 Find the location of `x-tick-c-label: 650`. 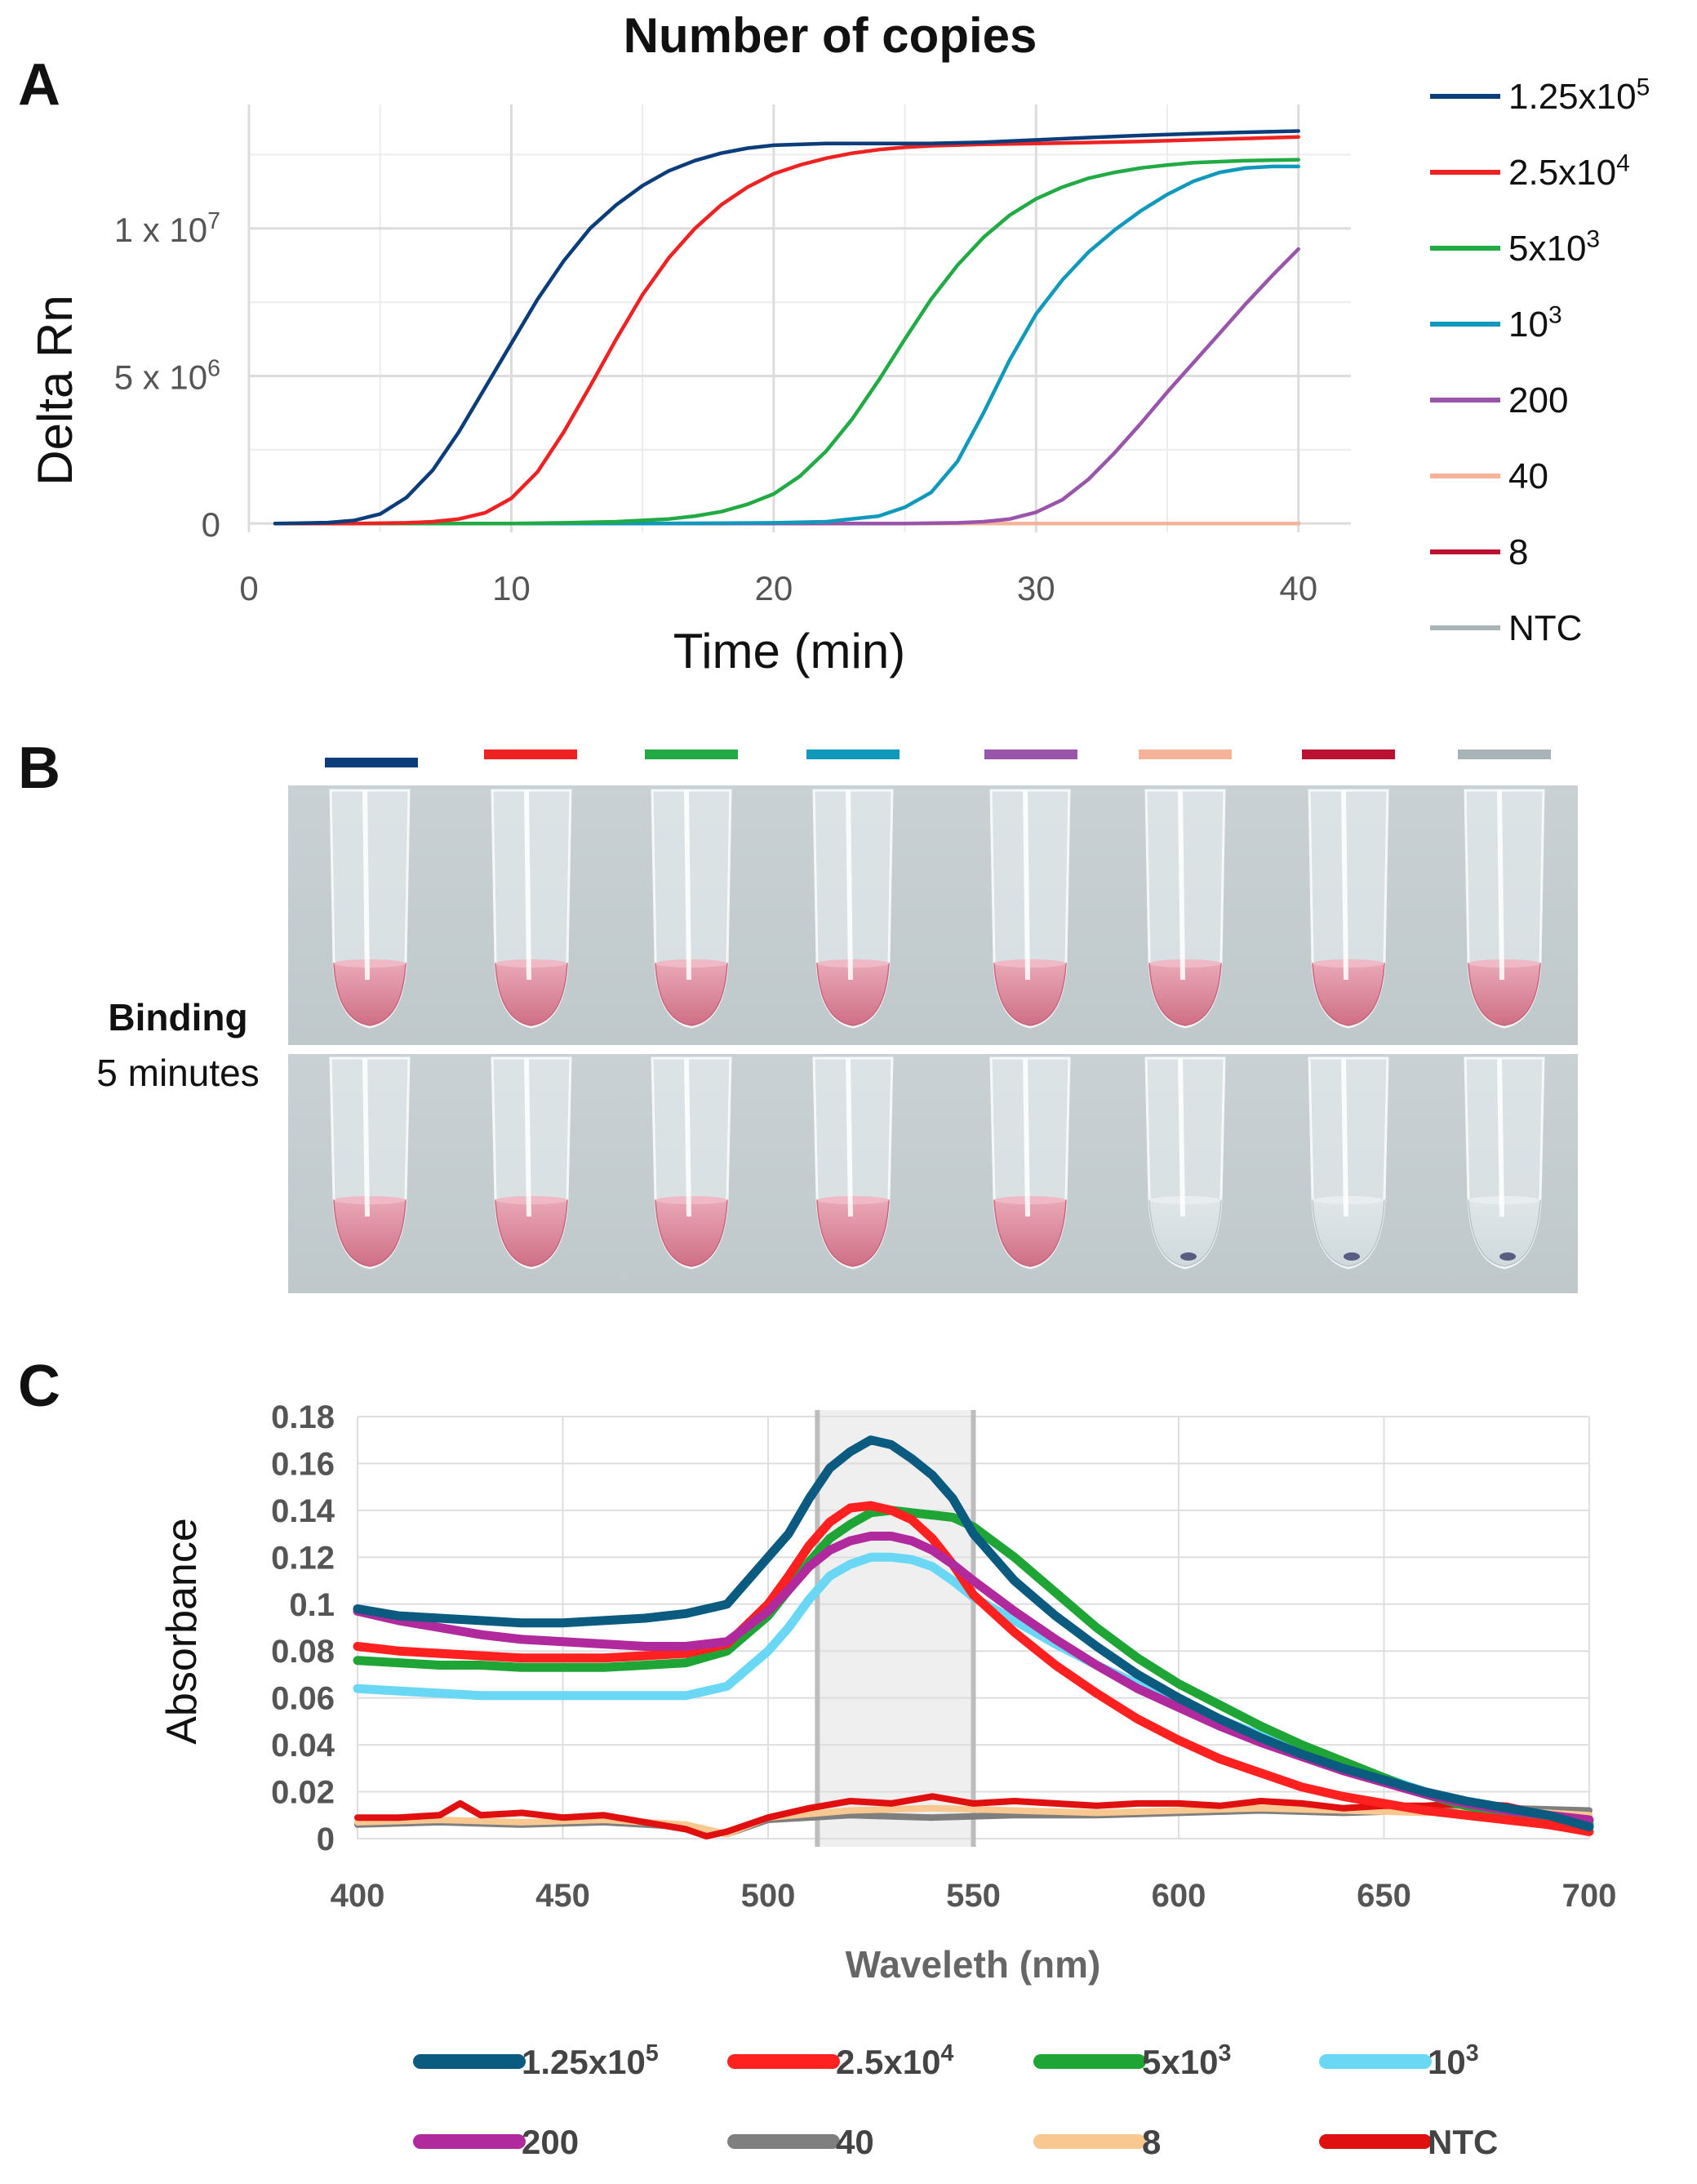

x-tick-c-label: 650 is located at coordinates (1384, 1896).